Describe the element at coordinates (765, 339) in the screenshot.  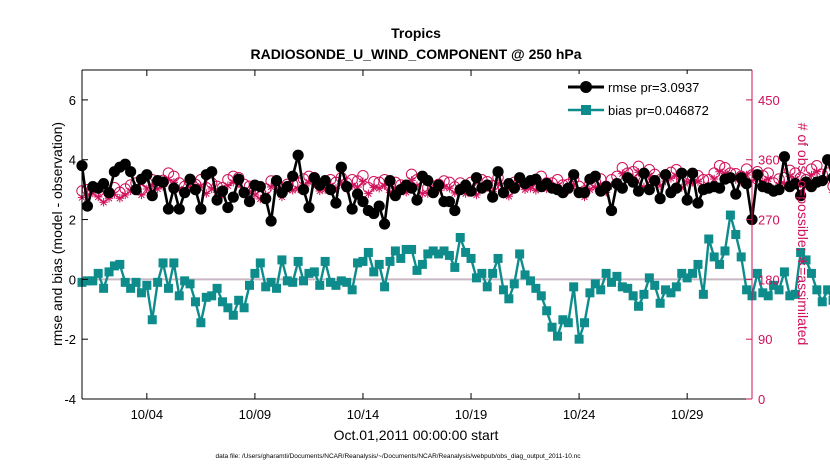
I see `y-right-tick-label: 90` at that location.